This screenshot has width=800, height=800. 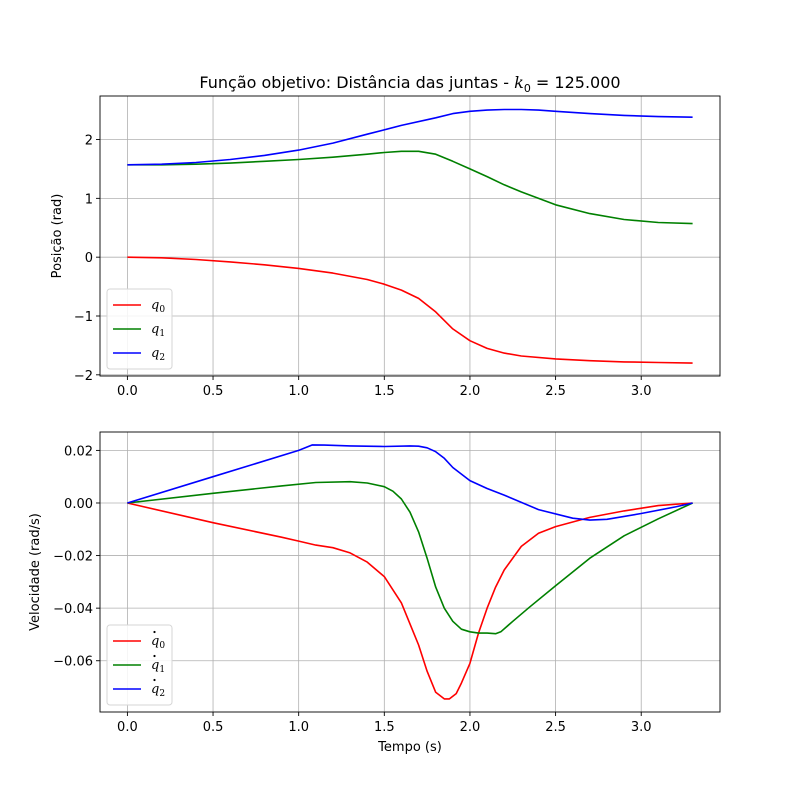 I want to click on y-axis-label: Velocidade (rad/s), so click(x=35, y=572).